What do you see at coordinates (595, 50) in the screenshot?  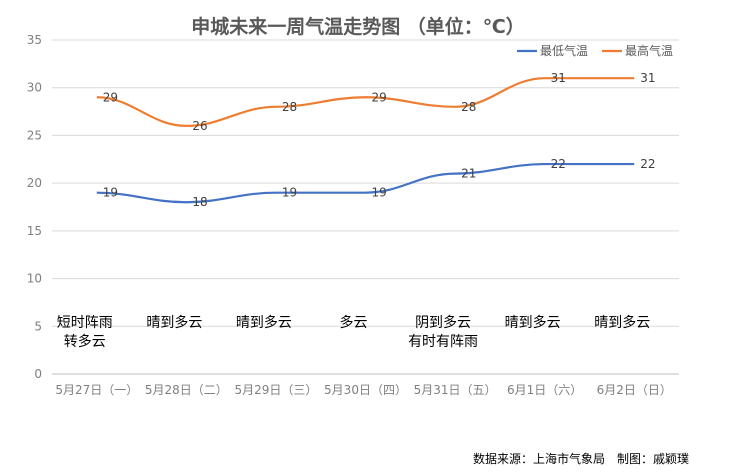 I see `legend: 最低气温 最高气温` at bounding box center [595, 50].